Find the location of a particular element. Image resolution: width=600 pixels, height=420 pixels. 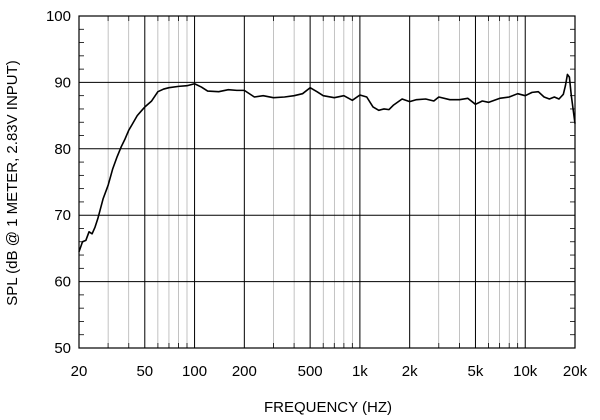

x-tick-label: 200 is located at coordinates (244, 371).